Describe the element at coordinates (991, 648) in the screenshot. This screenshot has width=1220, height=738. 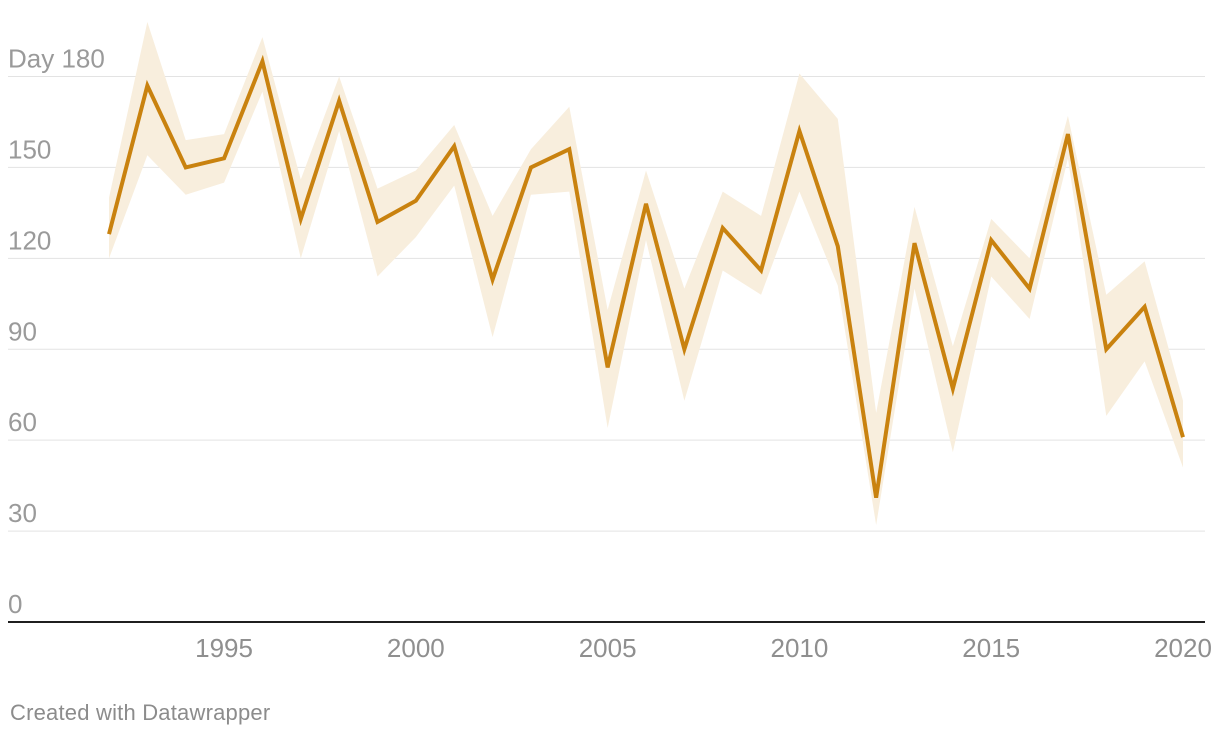
I see `x-tick-label: 2015` at that location.